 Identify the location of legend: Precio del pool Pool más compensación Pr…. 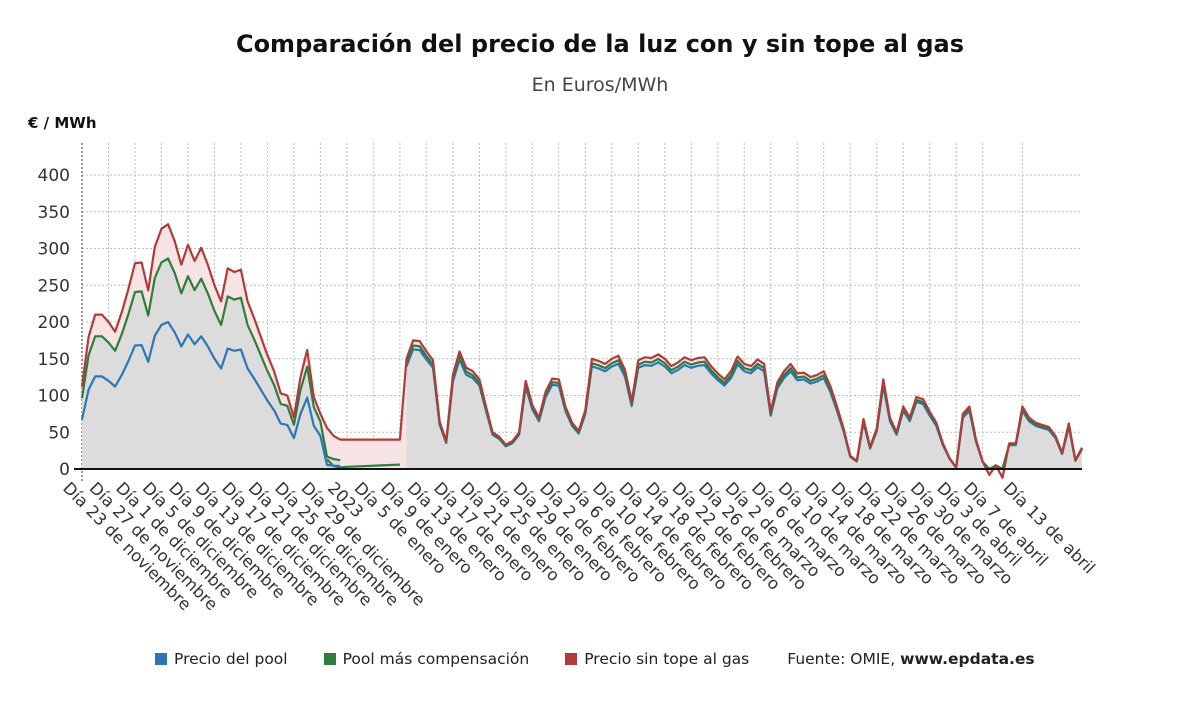
(595, 659).